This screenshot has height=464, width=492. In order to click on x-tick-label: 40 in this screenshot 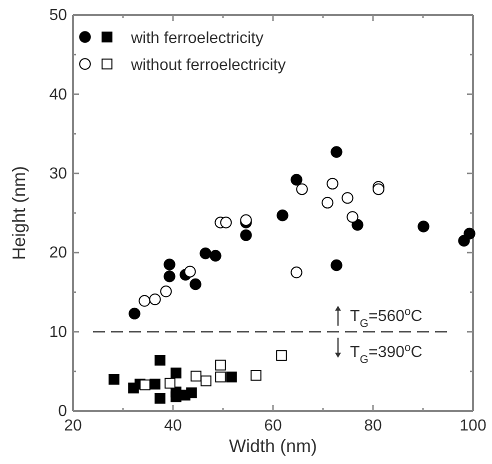, I will do `click(173, 425)`.